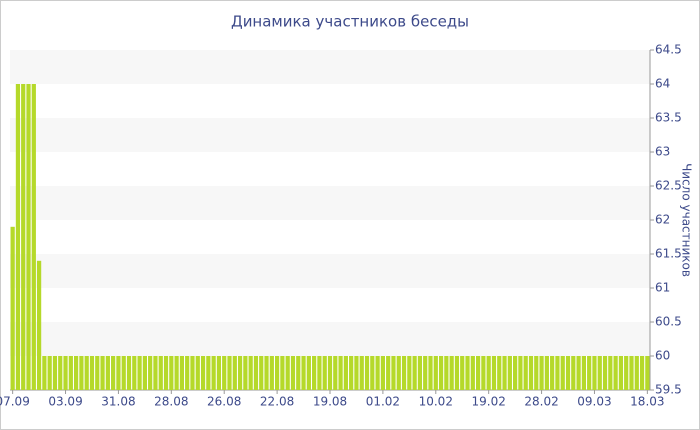 The height and width of the screenshot is (430, 700). Describe the element at coordinates (647, 402) in the screenshot. I see `x-tick-label: 18.03` at that location.